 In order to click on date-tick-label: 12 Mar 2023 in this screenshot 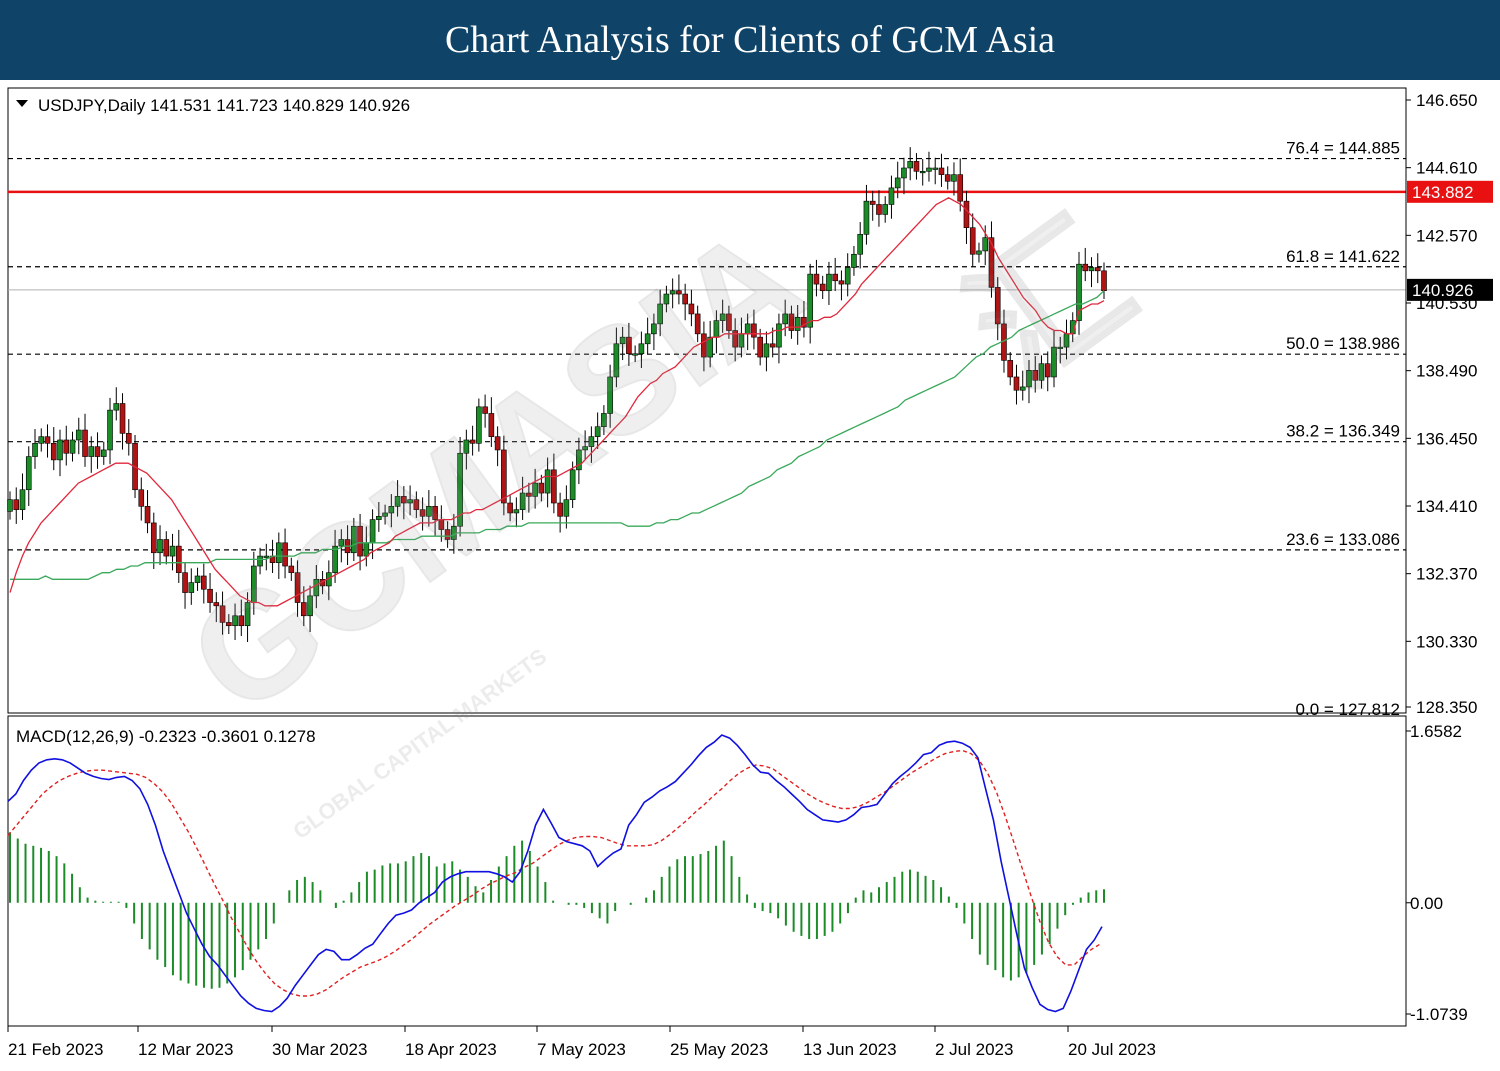, I will do `click(185, 1049)`.